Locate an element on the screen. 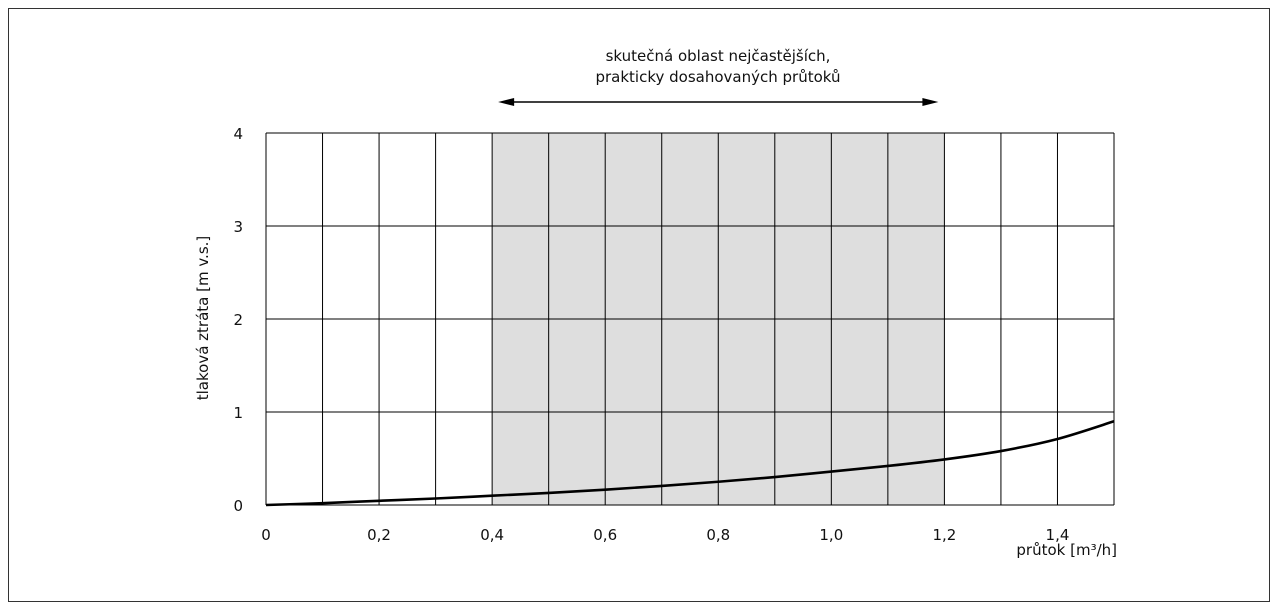 This screenshot has height=610, width=1280. y-tick-label: 0 is located at coordinates (238, 506).